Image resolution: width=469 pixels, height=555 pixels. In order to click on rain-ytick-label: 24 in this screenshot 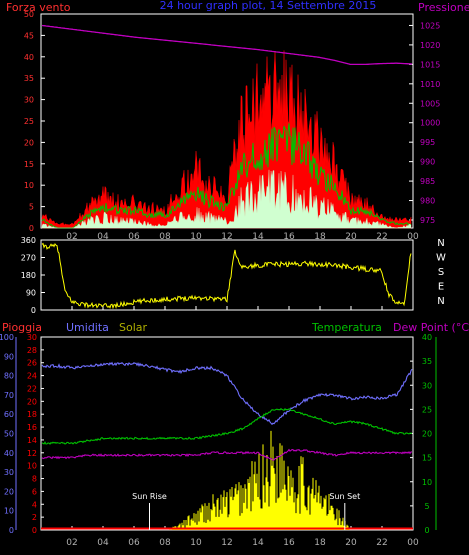, I will do `click(32, 376)`.